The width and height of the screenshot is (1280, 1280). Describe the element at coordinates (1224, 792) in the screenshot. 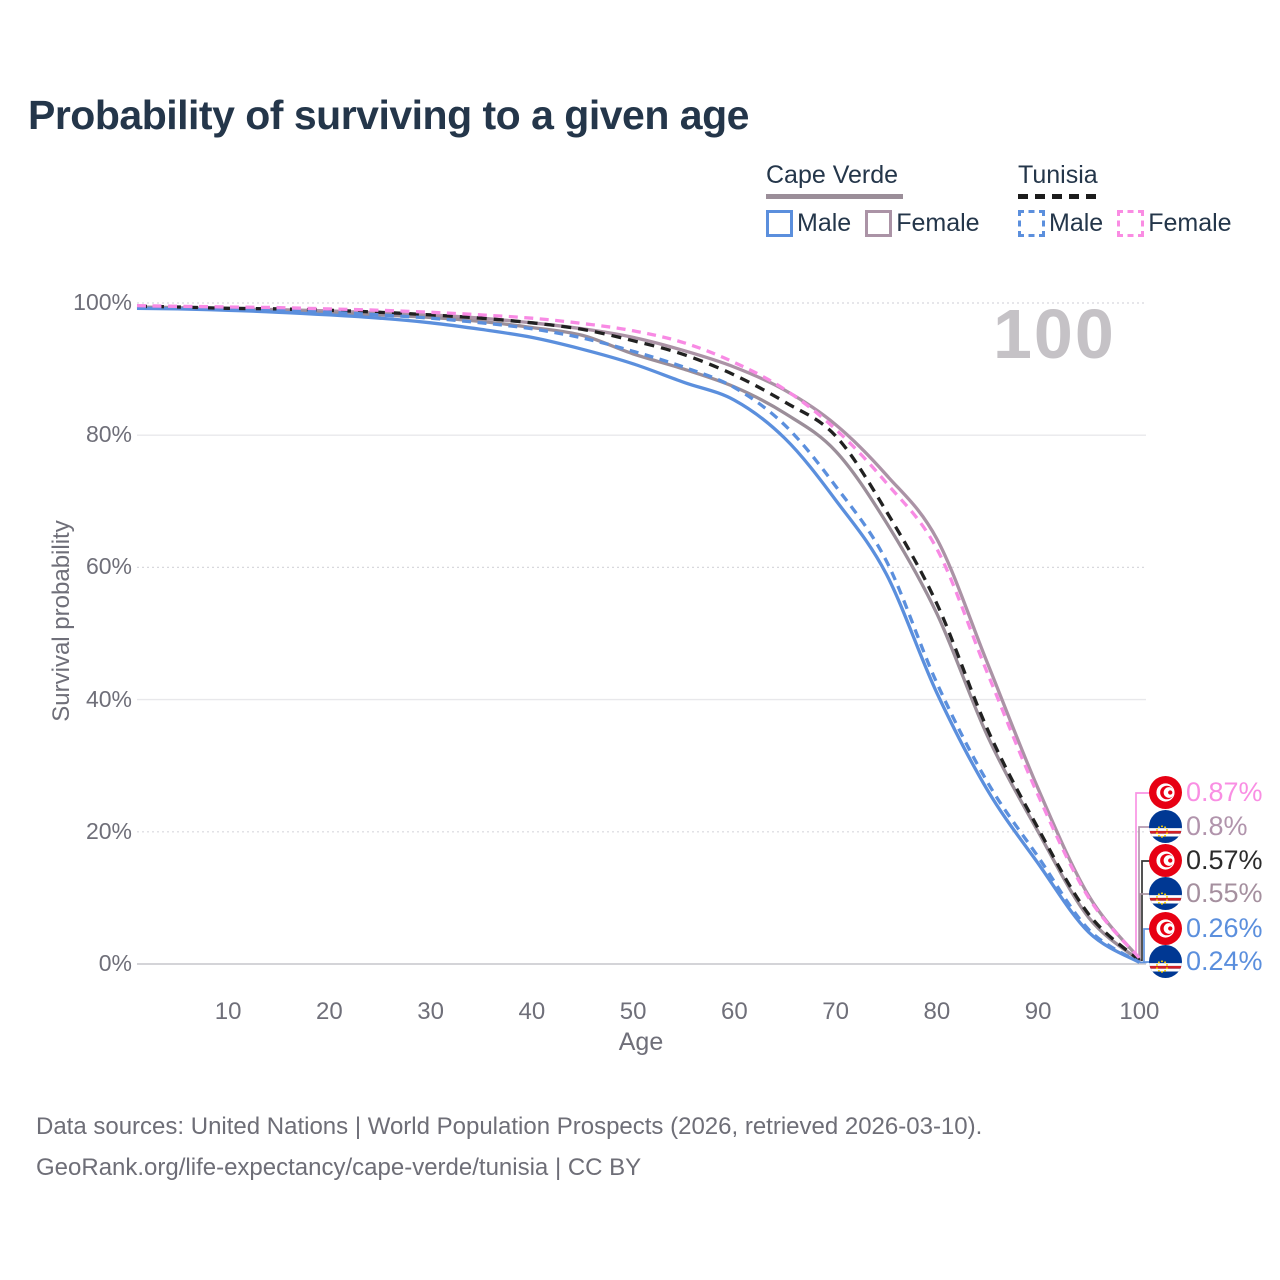

I see `end-label-value: 0.87%` at that location.